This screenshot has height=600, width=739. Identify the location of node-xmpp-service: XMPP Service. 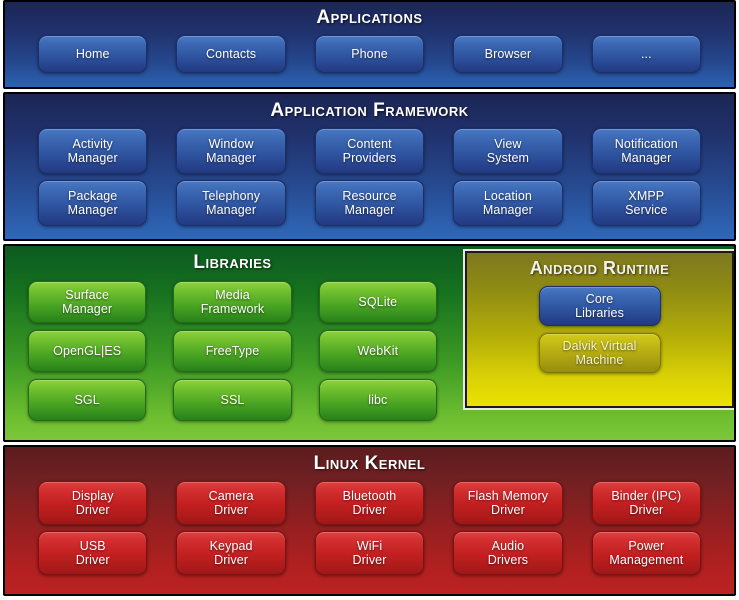
(646, 203).